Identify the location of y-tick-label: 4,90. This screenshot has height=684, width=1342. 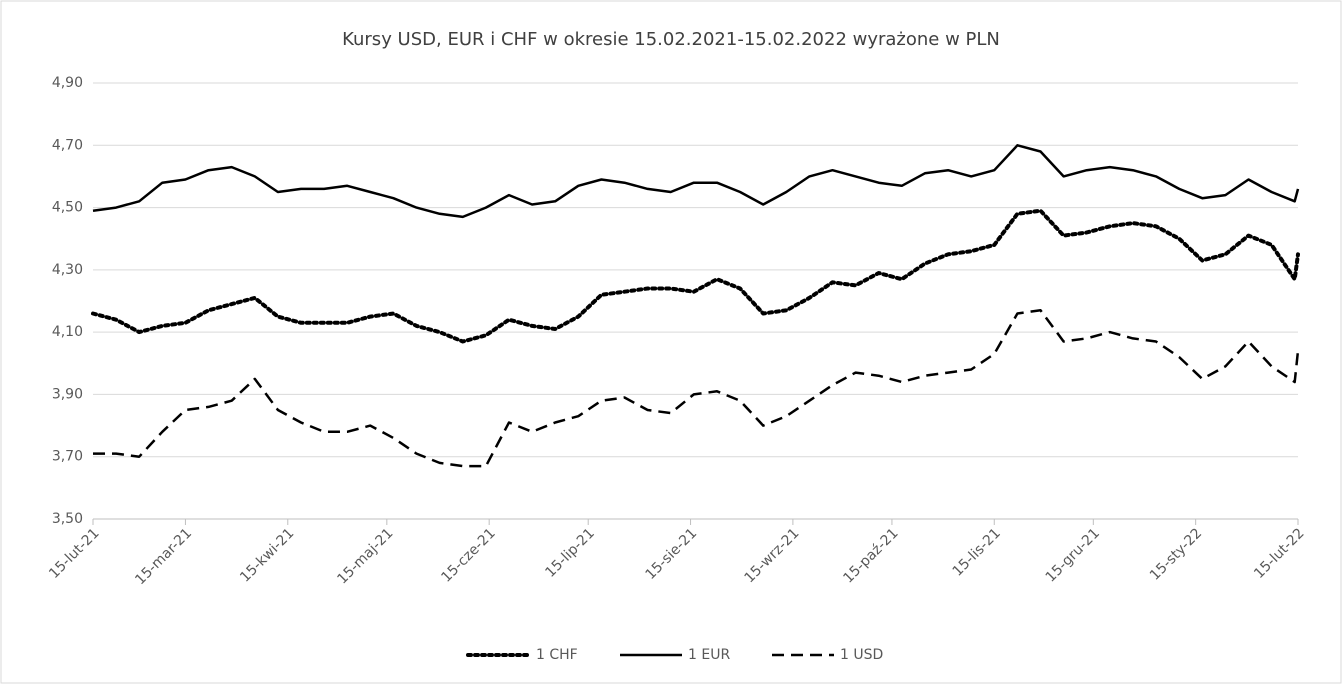
(67, 83).